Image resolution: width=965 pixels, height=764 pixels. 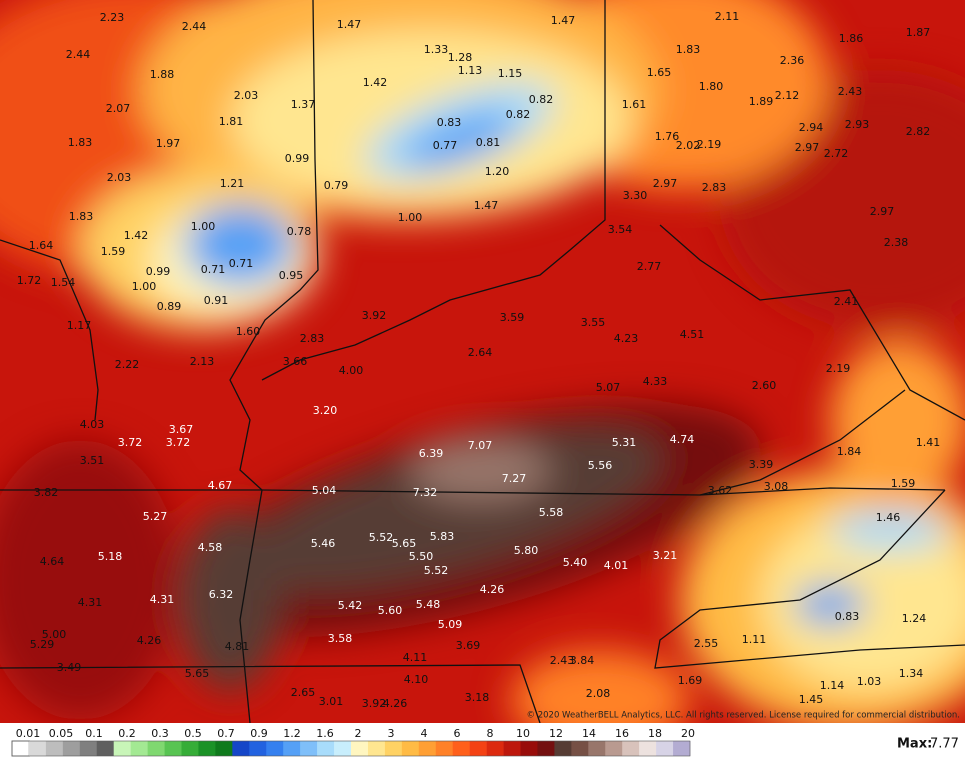 What do you see at coordinates (436, 49) in the screenshot?
I see `station-value: 1.33` at bounding box center [436, 49].